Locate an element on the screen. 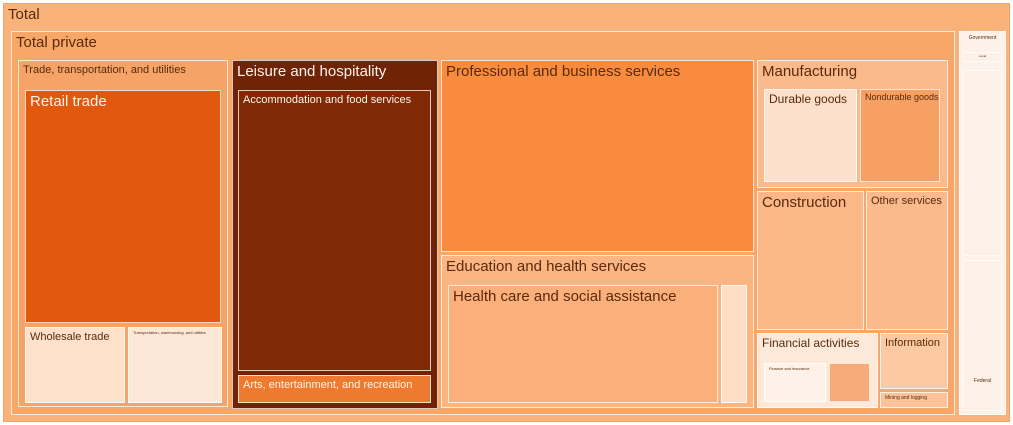 Image resolution: width=1013 pixels, height=425 pixels. tile-local: Local is located at coordinates (982, 57).